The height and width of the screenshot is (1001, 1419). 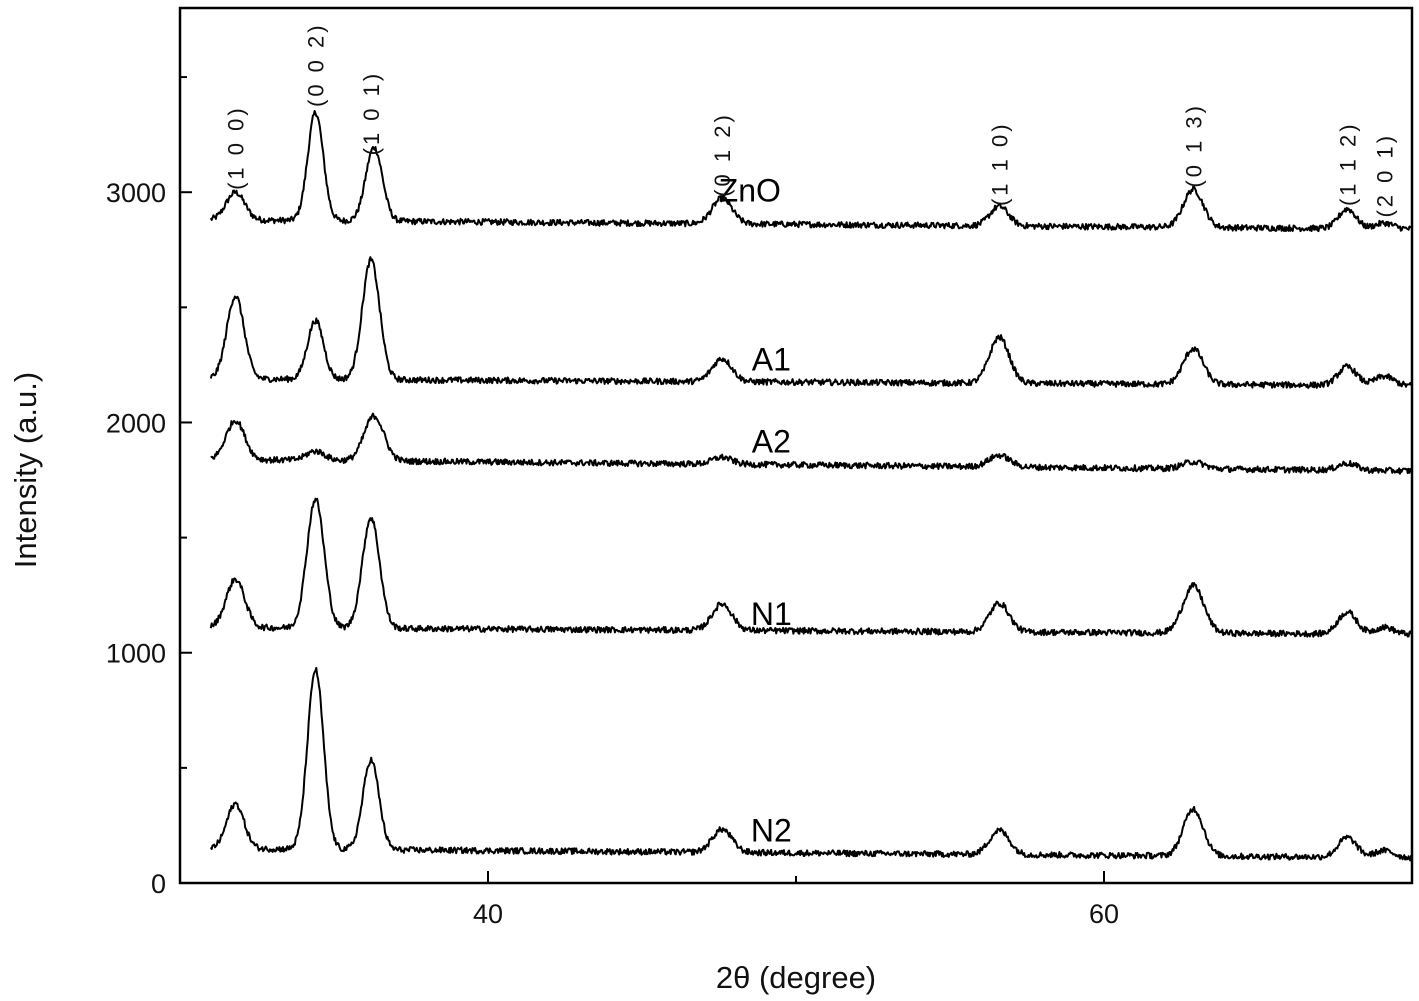 What do you see at coordinates (811, 443) in the screenshot?
I see `series-line-a2` at bounding box center [811, 443].